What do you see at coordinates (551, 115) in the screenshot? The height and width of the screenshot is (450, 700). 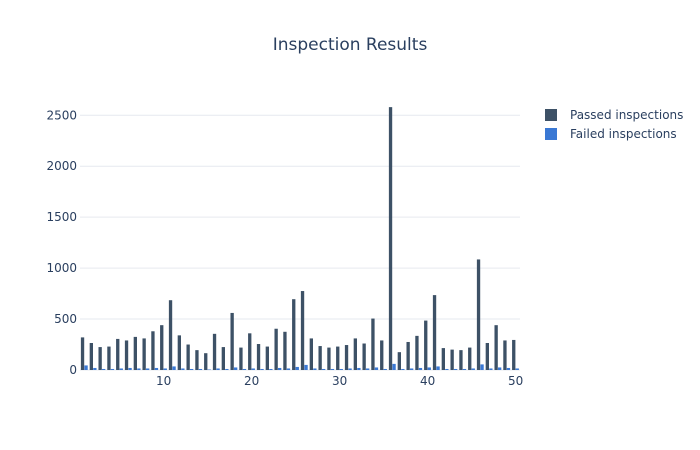 I see `legend-swatch` at bounding box center [551, 115].